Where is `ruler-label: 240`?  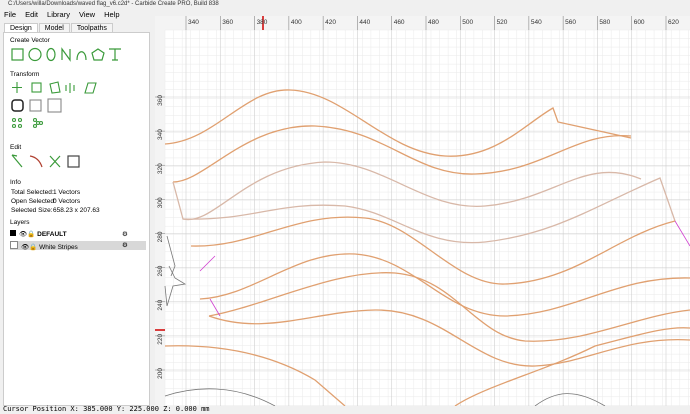
ruler-label: 240 is located at coordinates (160, 304).